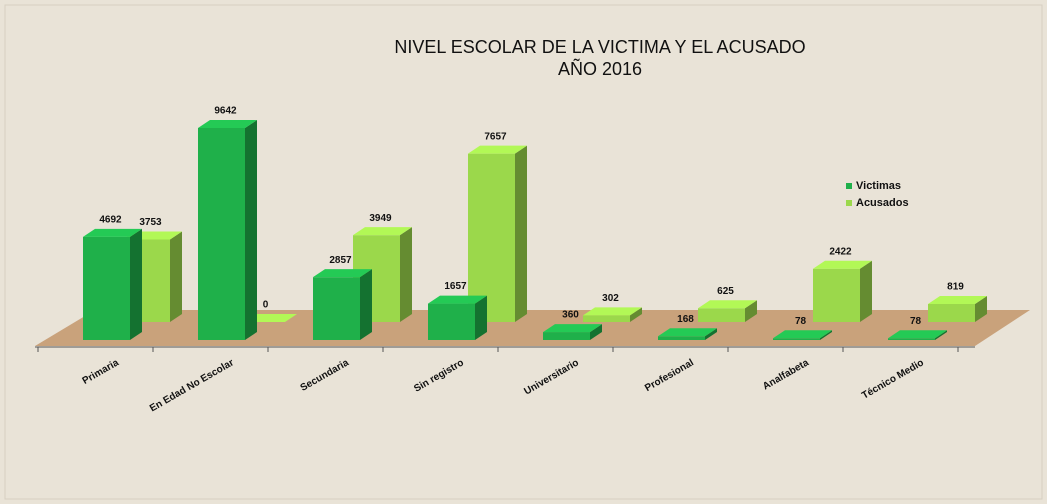 This screenshot has height=504, width=1047. What do you see at coordinates (685, 319) in the screenshot?
I see `value-label: 168` at bounding box center [685, 319].